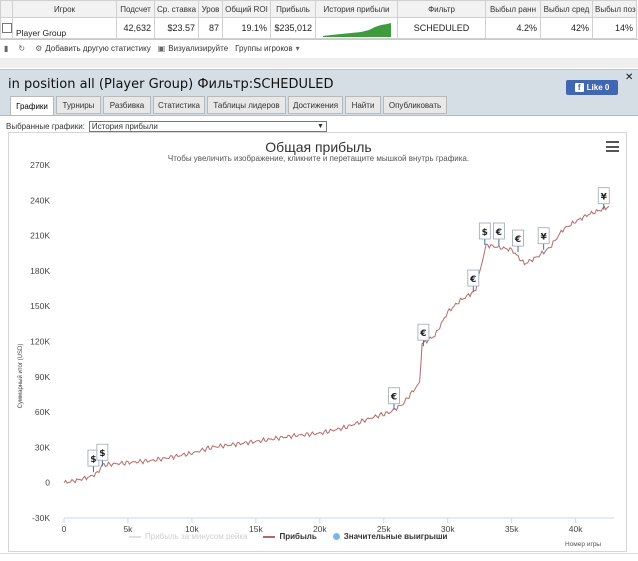 The image size is (638, 561). What do you see at coordinates (40, 200) in the screenshot?
I see `y-tick-label: 240K` at bounding box center [40, 200].